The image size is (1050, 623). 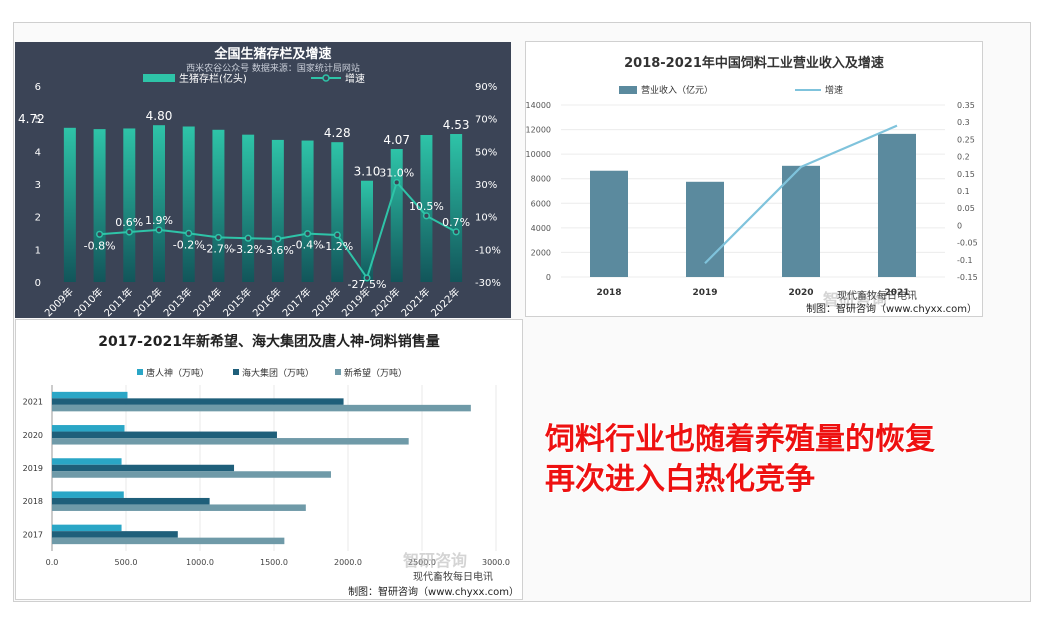 I want to click on headline-line-2: 再次进入白热化竞争, so click(x=680, y=479).